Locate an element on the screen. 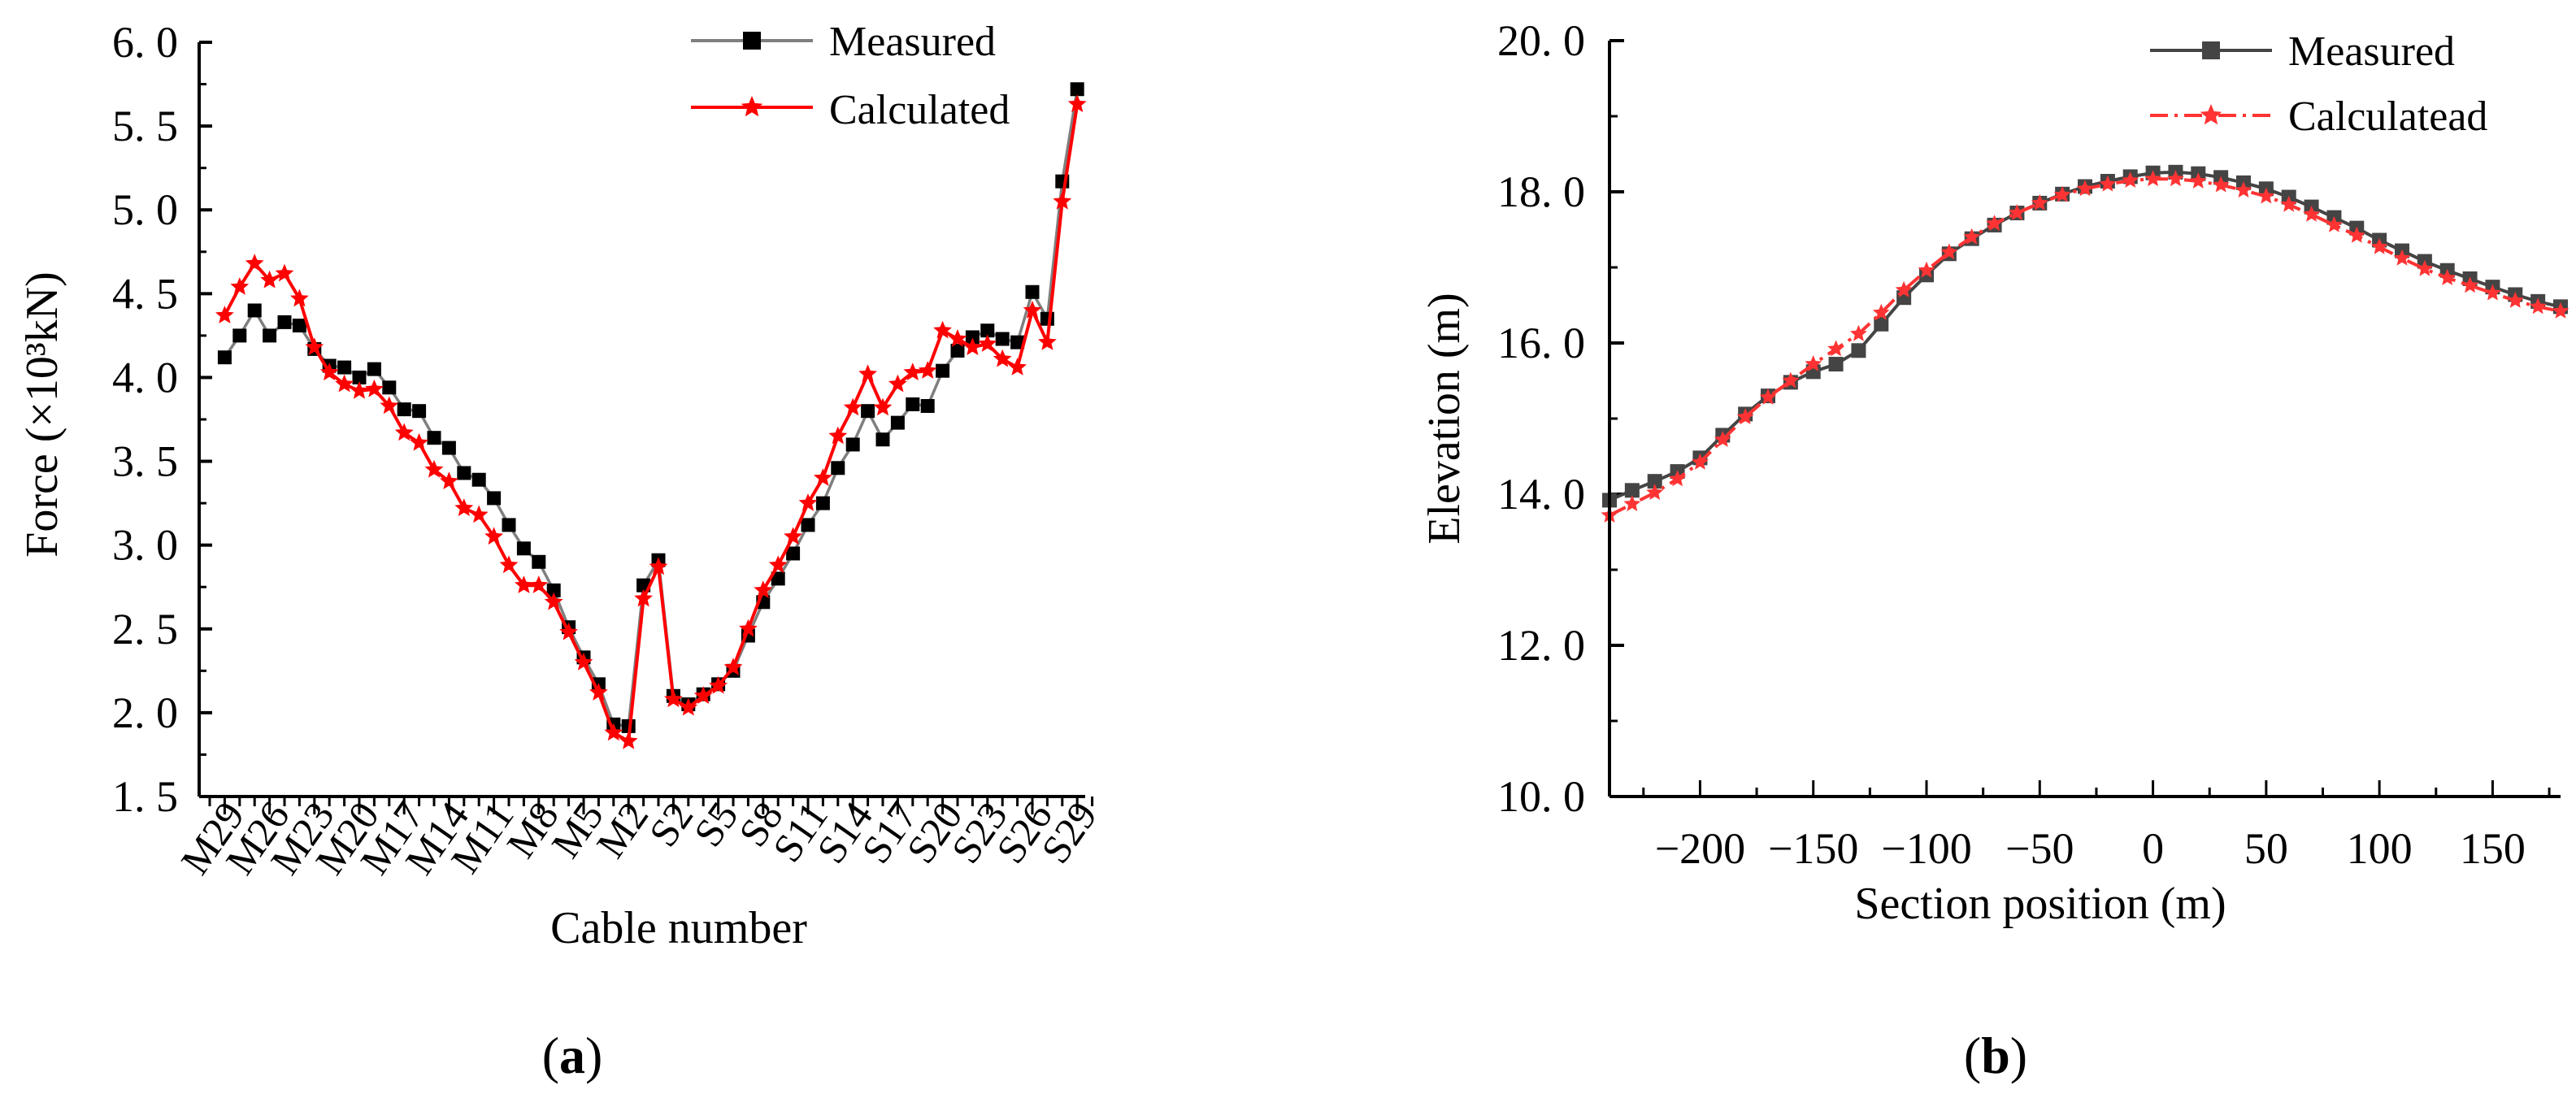  panel-b-legend: Measured Calculatead is located at coordinates (2318, 84).